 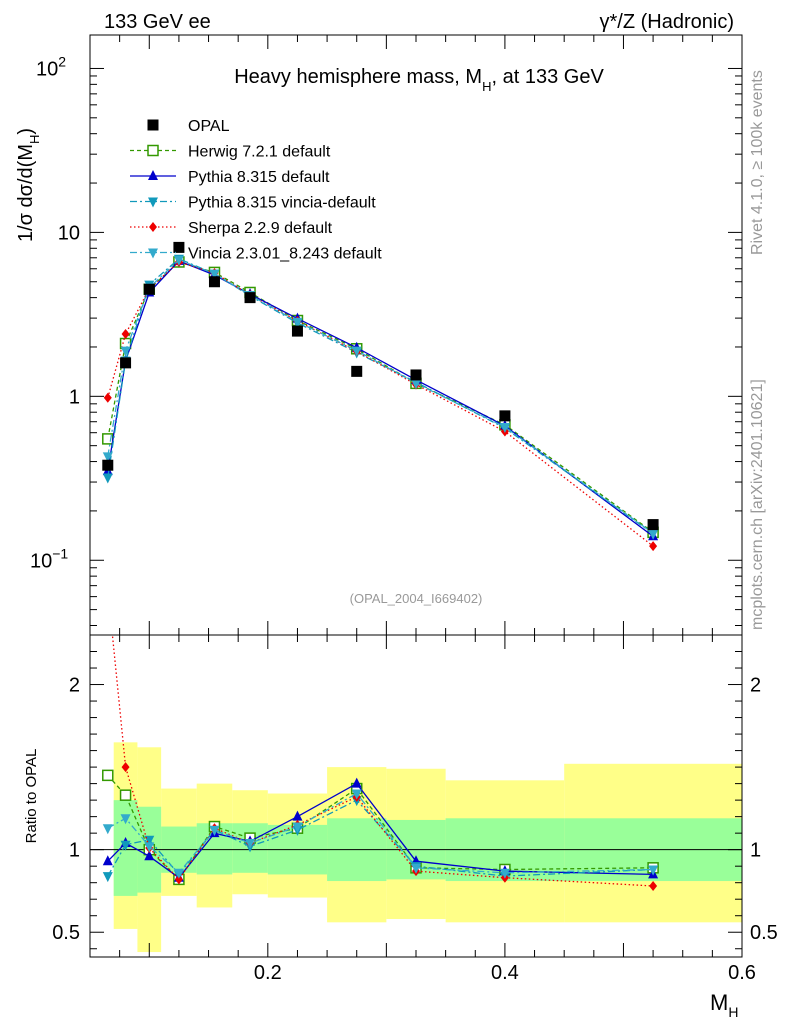 What do you see at coordinates (742, 973) in the screenshot?
I see `x-tick-label: 0.6` at bounding box center [742, 973].